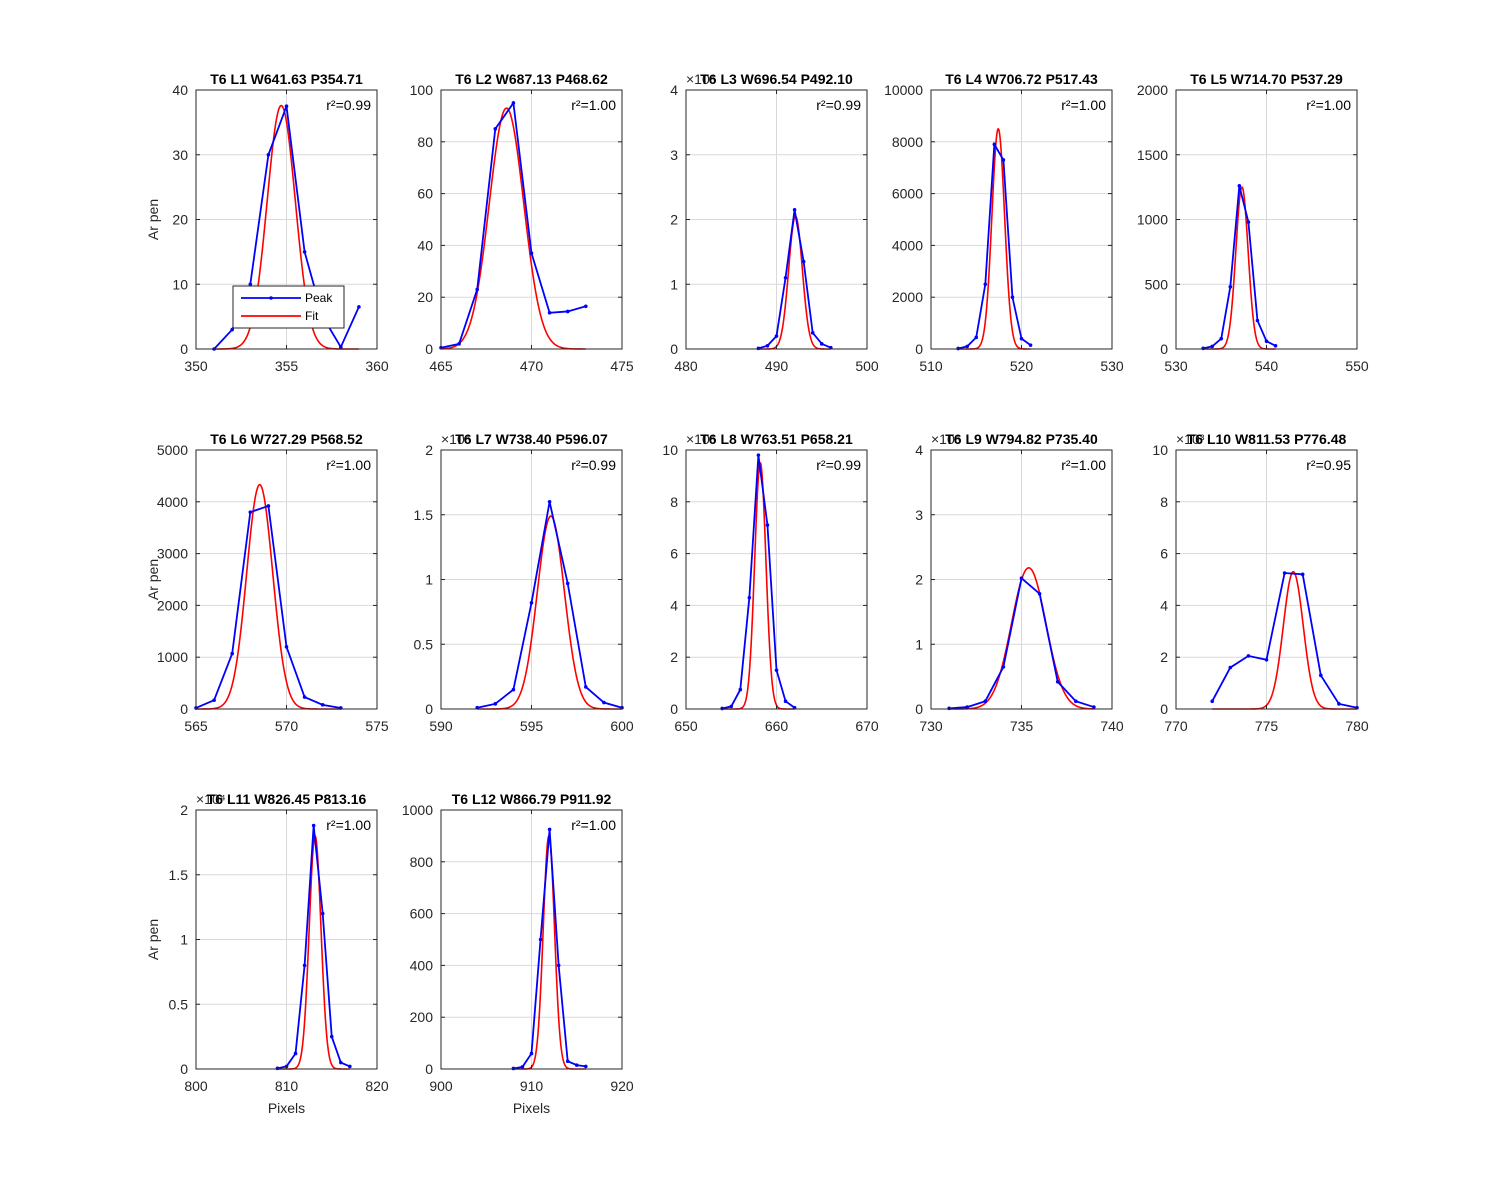 This screenshot has width=1500, height=1200. I want to click on y-tick-label: 8000, so click(907, 142).